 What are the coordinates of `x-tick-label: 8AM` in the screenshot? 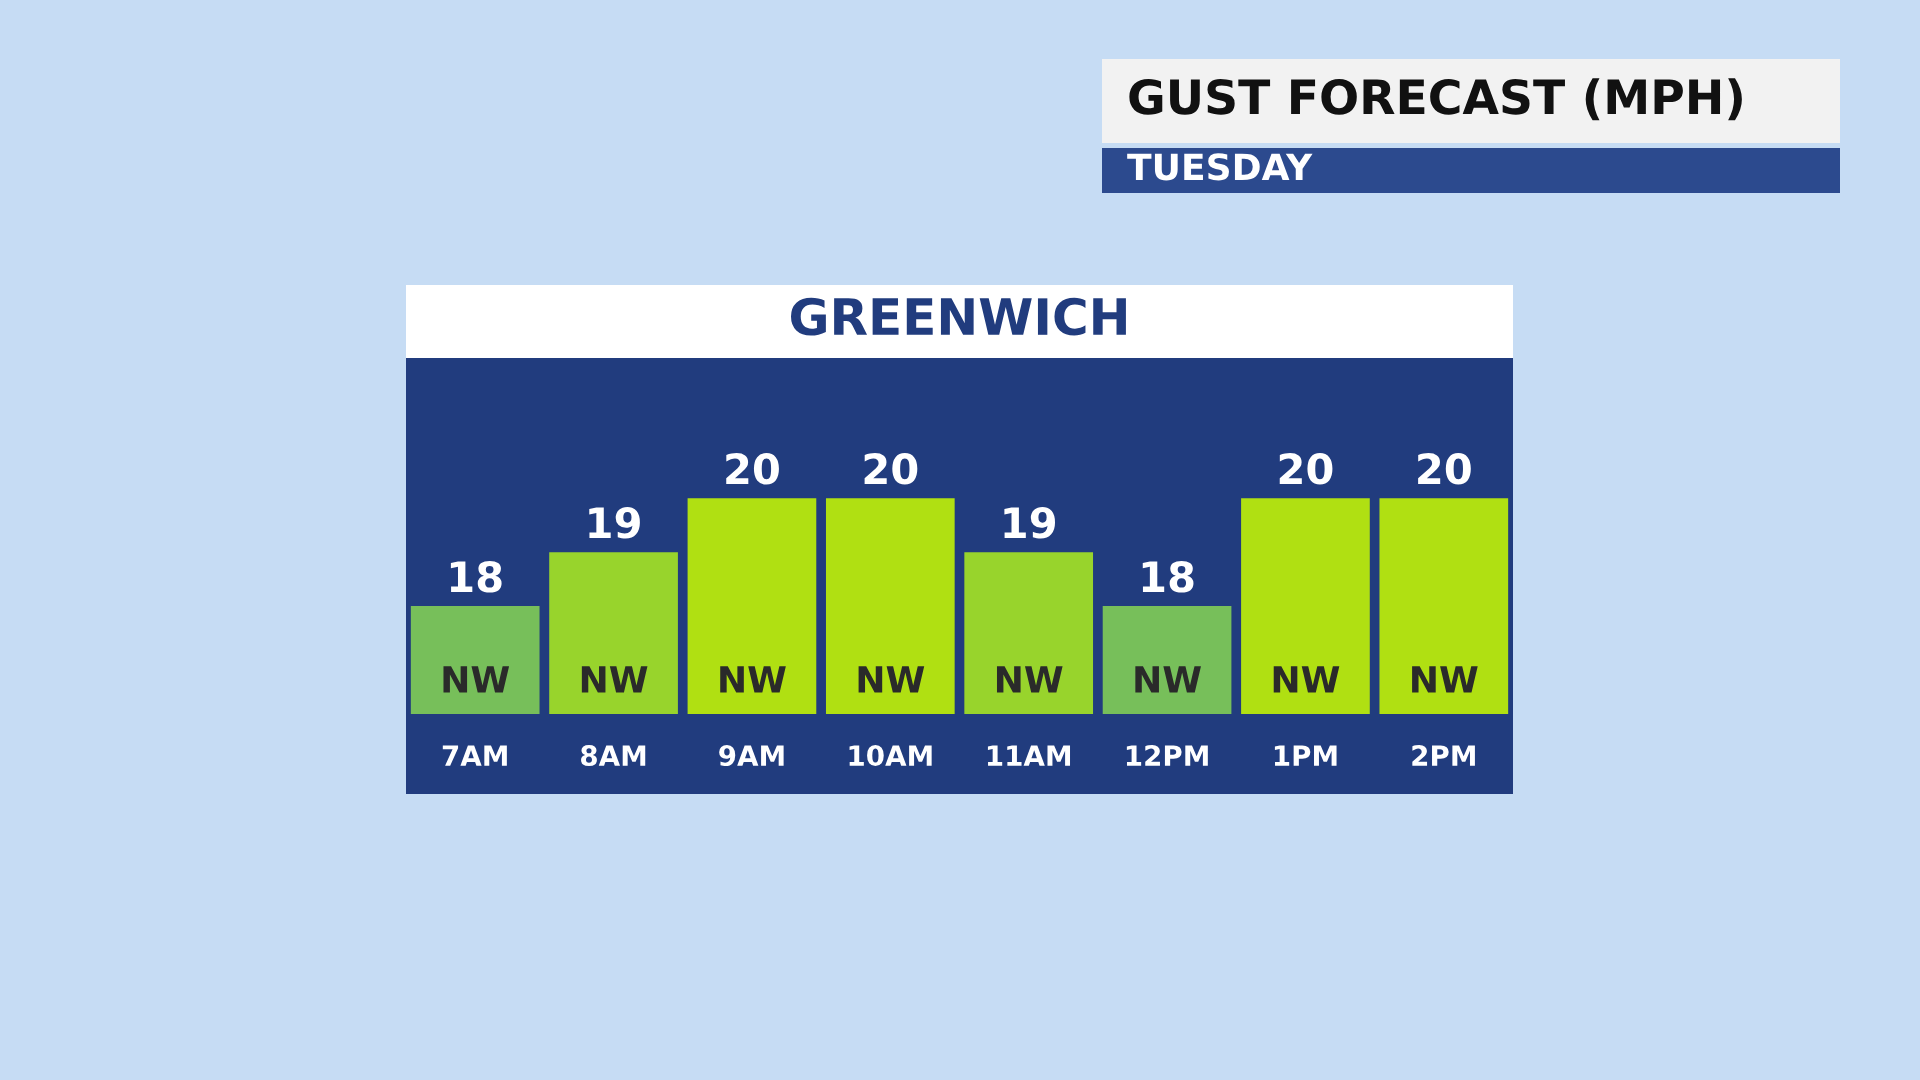 It's located at (613, 756).